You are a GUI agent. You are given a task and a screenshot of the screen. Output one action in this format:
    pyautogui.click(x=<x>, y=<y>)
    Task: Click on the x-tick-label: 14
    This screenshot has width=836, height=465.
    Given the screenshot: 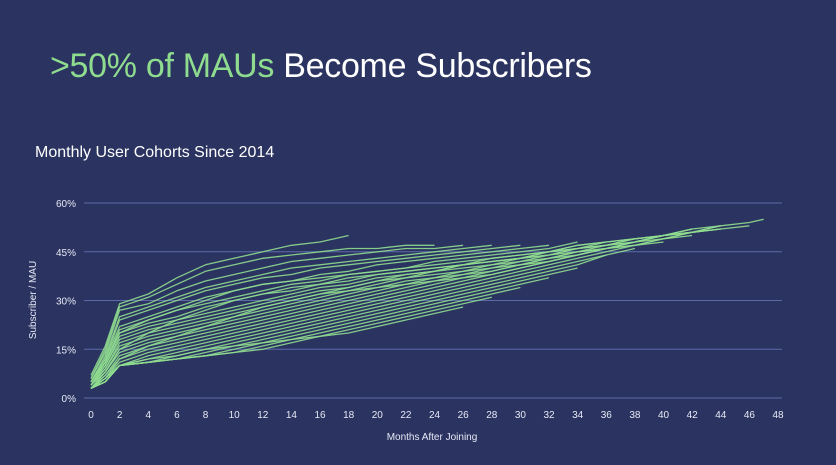 What is the action you would take?
    pyautogui.click(x=292, y=415)
    